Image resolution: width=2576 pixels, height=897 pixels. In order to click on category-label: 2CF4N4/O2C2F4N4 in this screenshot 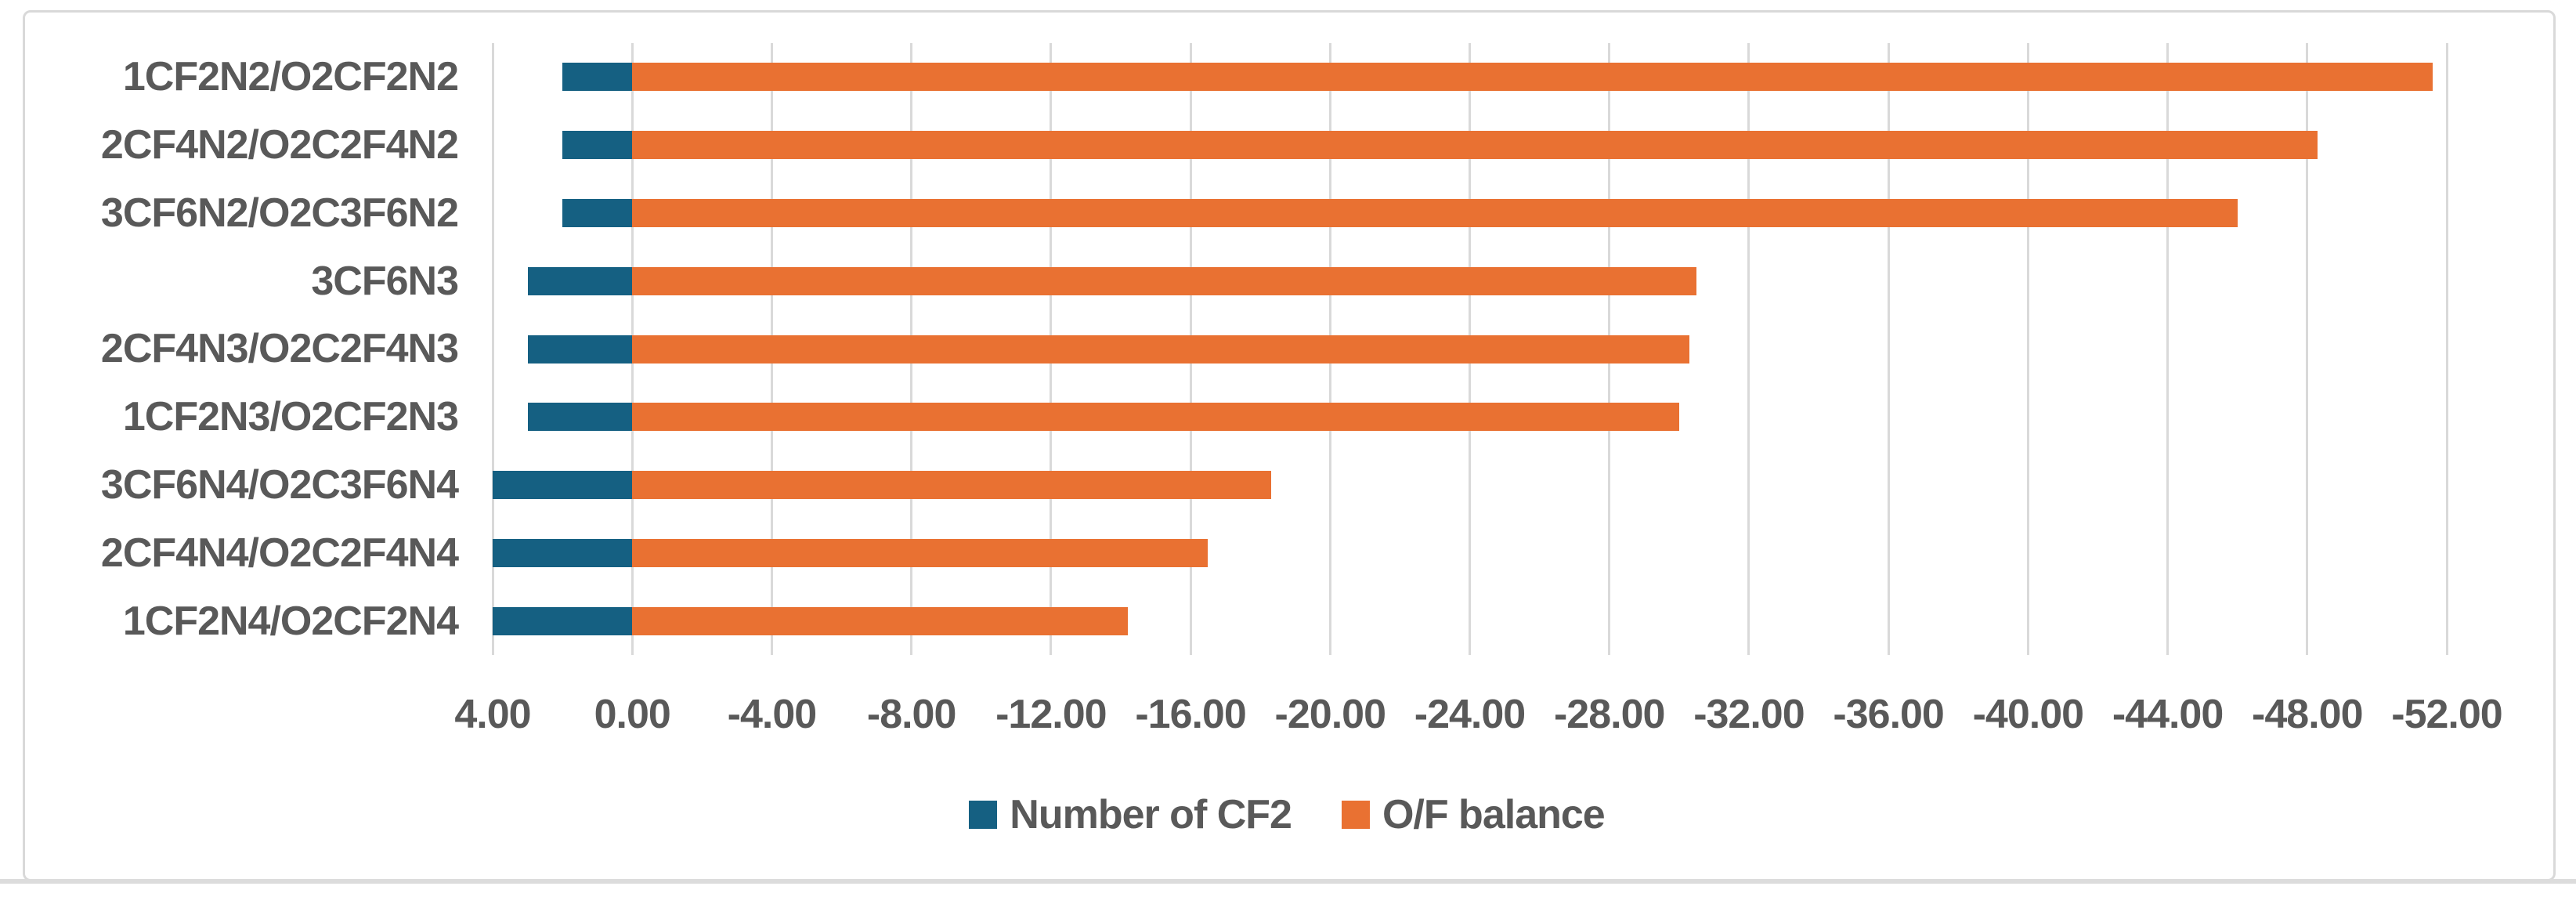, I will do `click(279, 553)`.